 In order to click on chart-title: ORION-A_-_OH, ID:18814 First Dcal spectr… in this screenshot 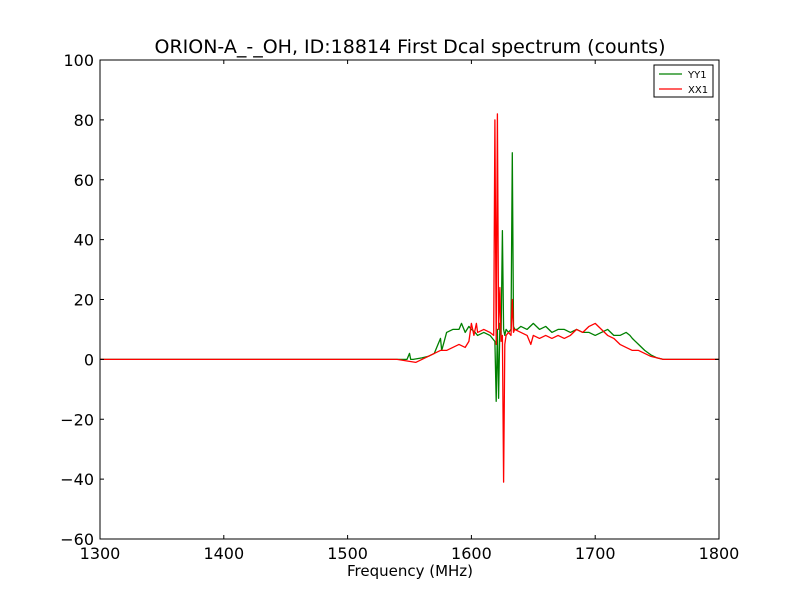, I will do `click(410, 47)`.